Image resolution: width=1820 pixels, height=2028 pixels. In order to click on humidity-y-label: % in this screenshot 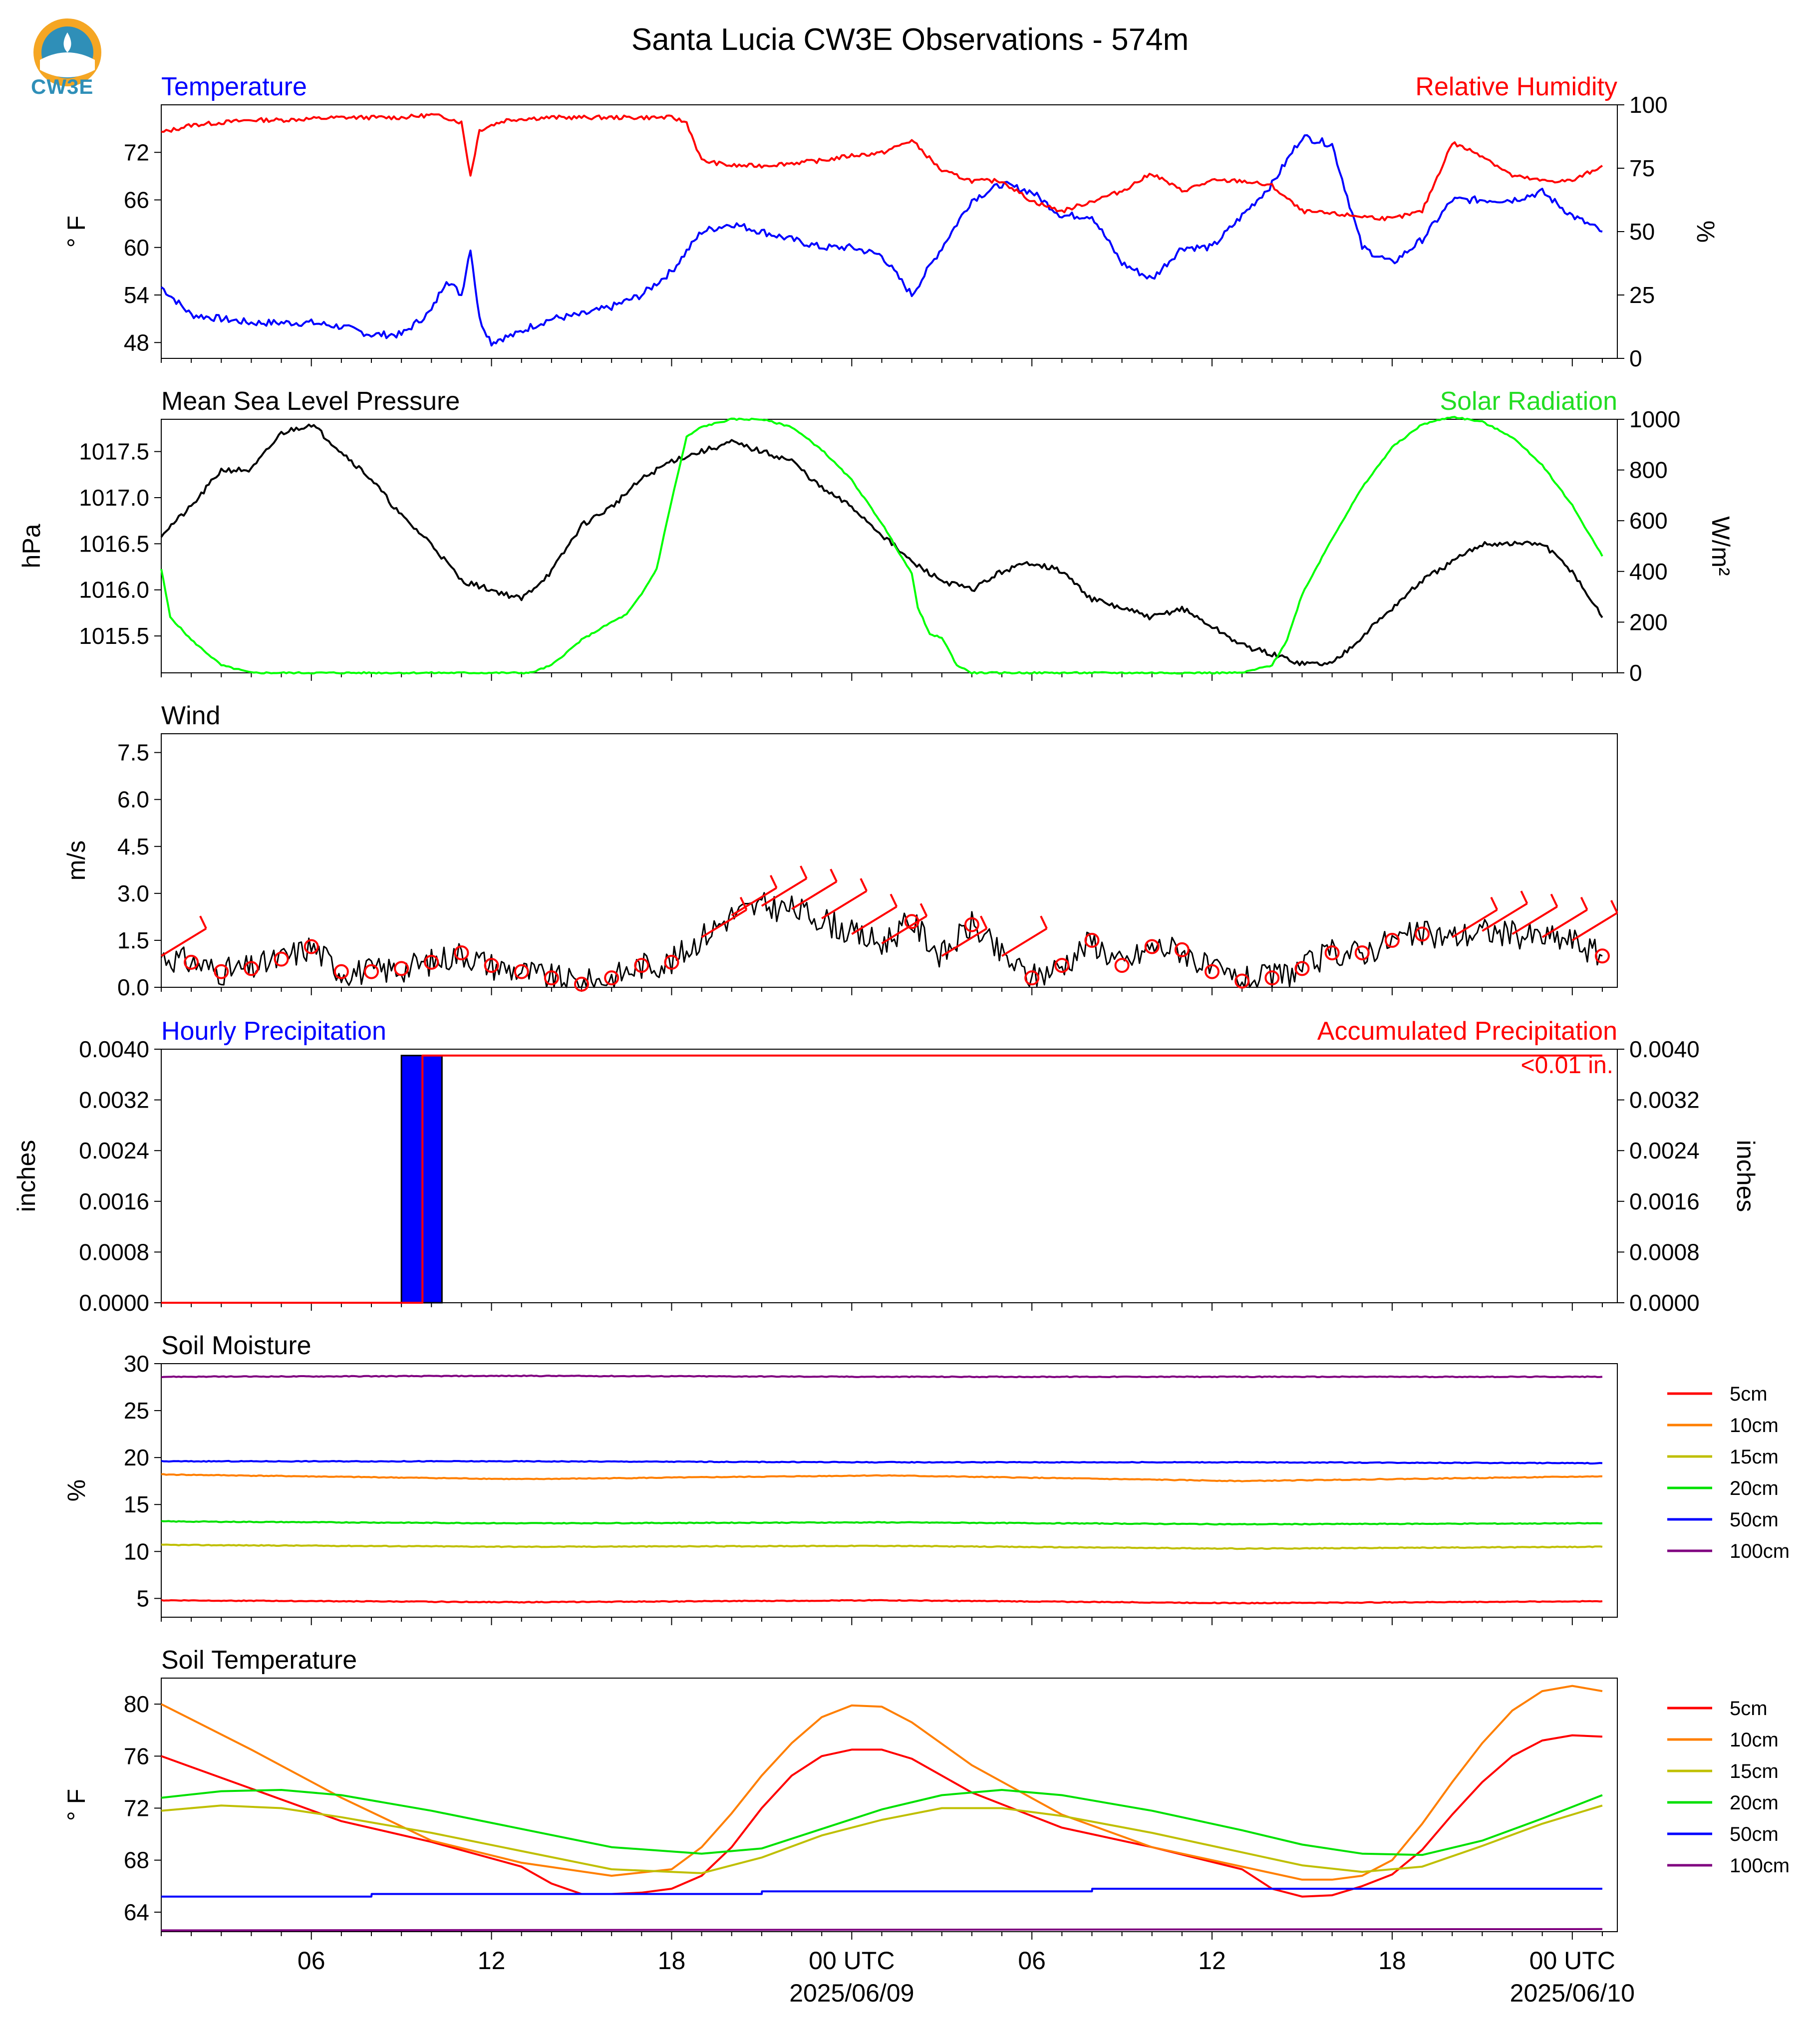, I will do `click(1706, 232)`.